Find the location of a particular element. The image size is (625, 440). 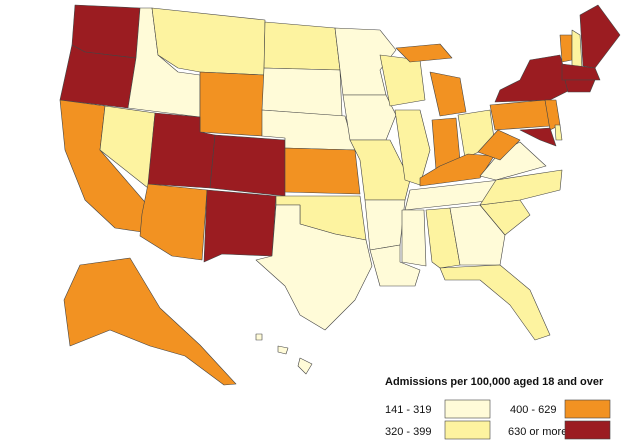

legend-label: 630 or more is located at coordinates (537, 432).